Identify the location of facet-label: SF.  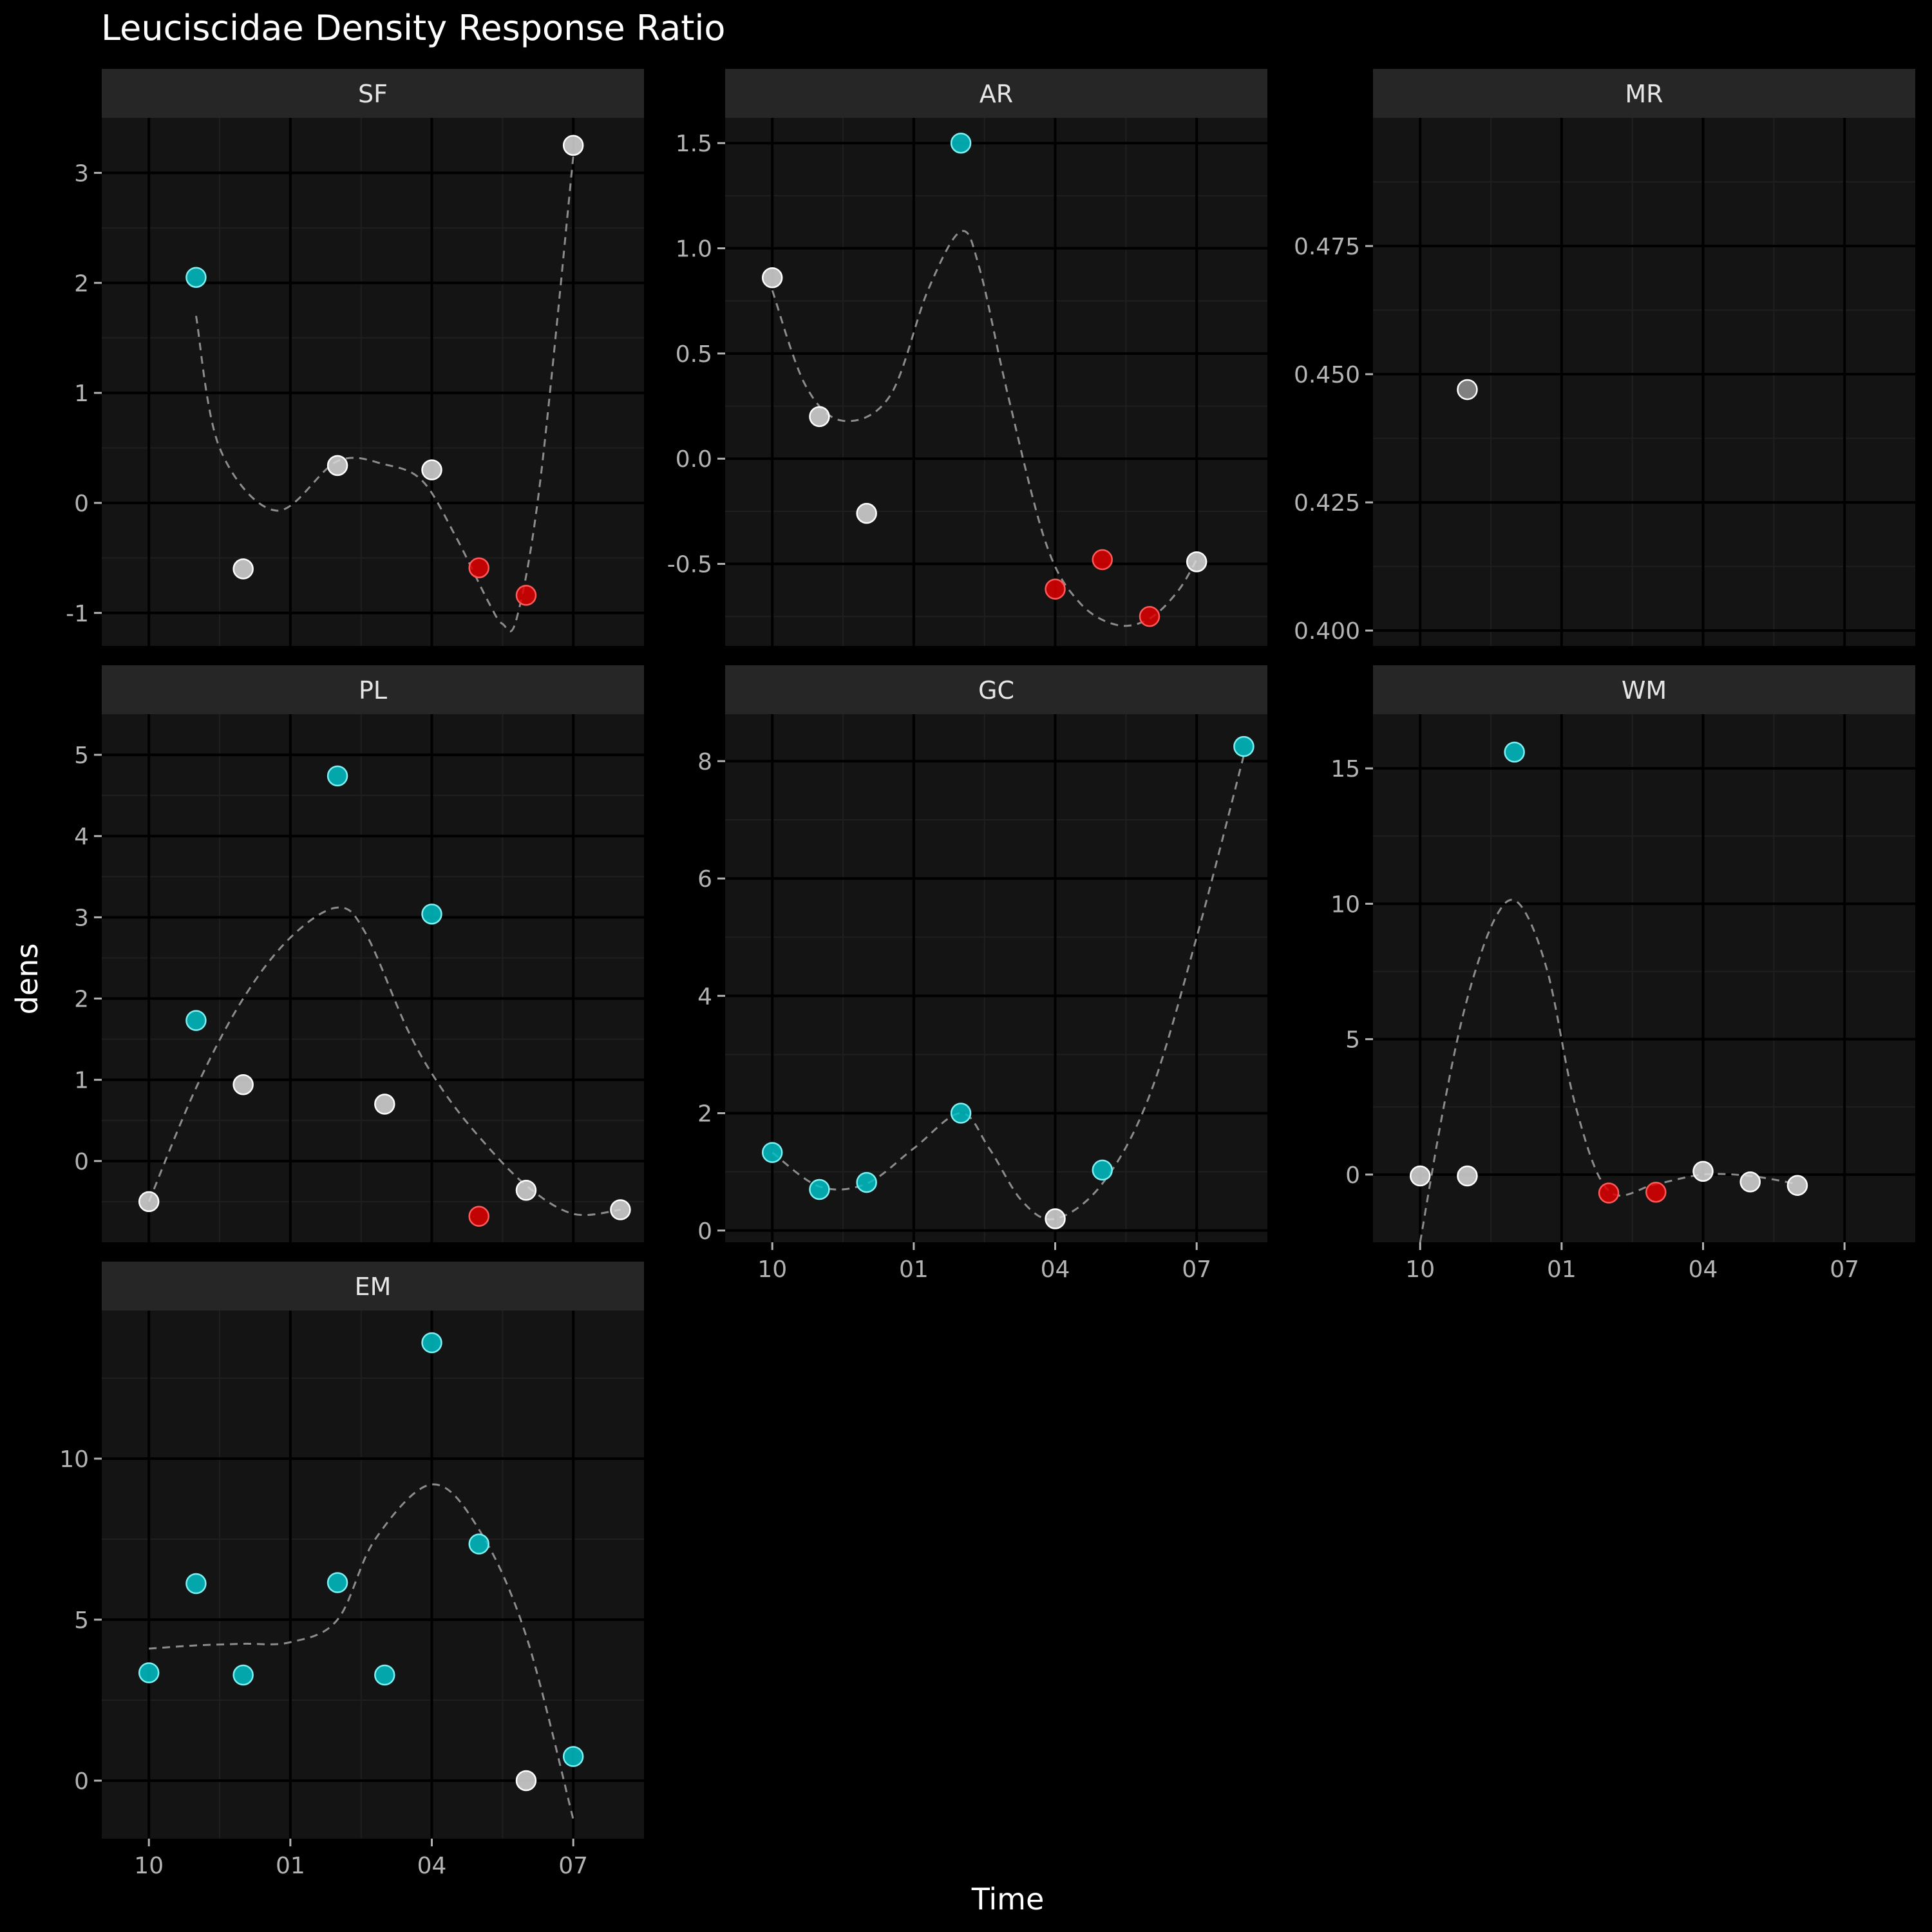
(373, 94).